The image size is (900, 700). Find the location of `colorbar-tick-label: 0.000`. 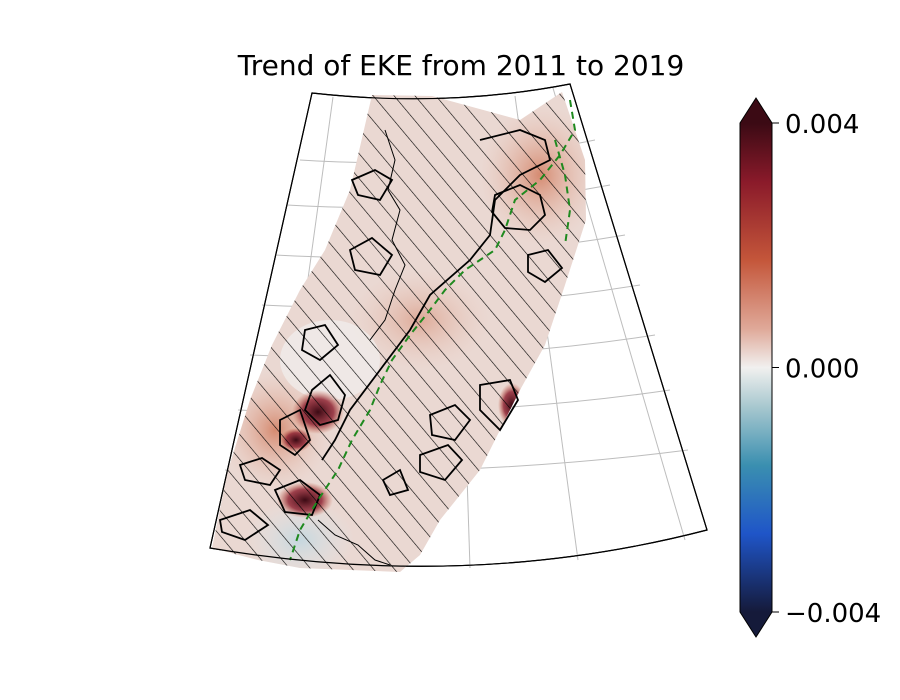

colorbar-tick-label: 0.000 is located at coordinates (822, 370).